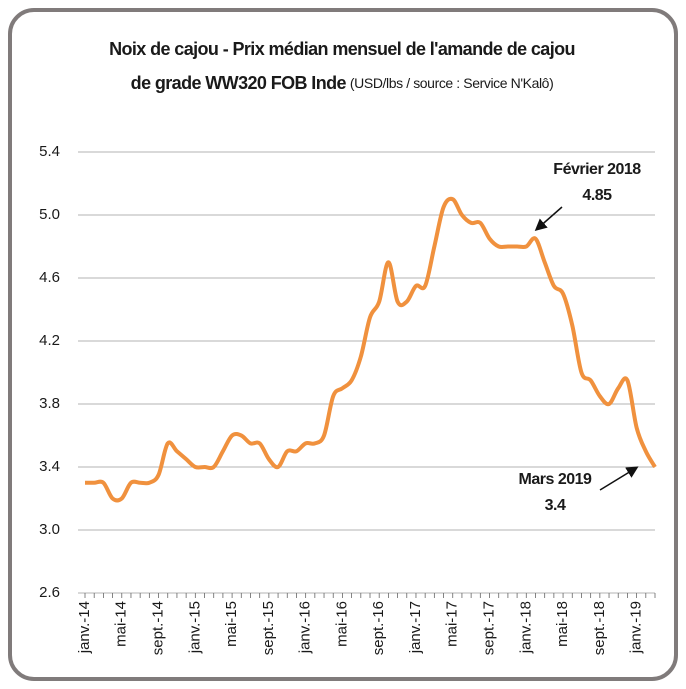  I want to click on annotation-text: Février 2018, so click(597, 169).